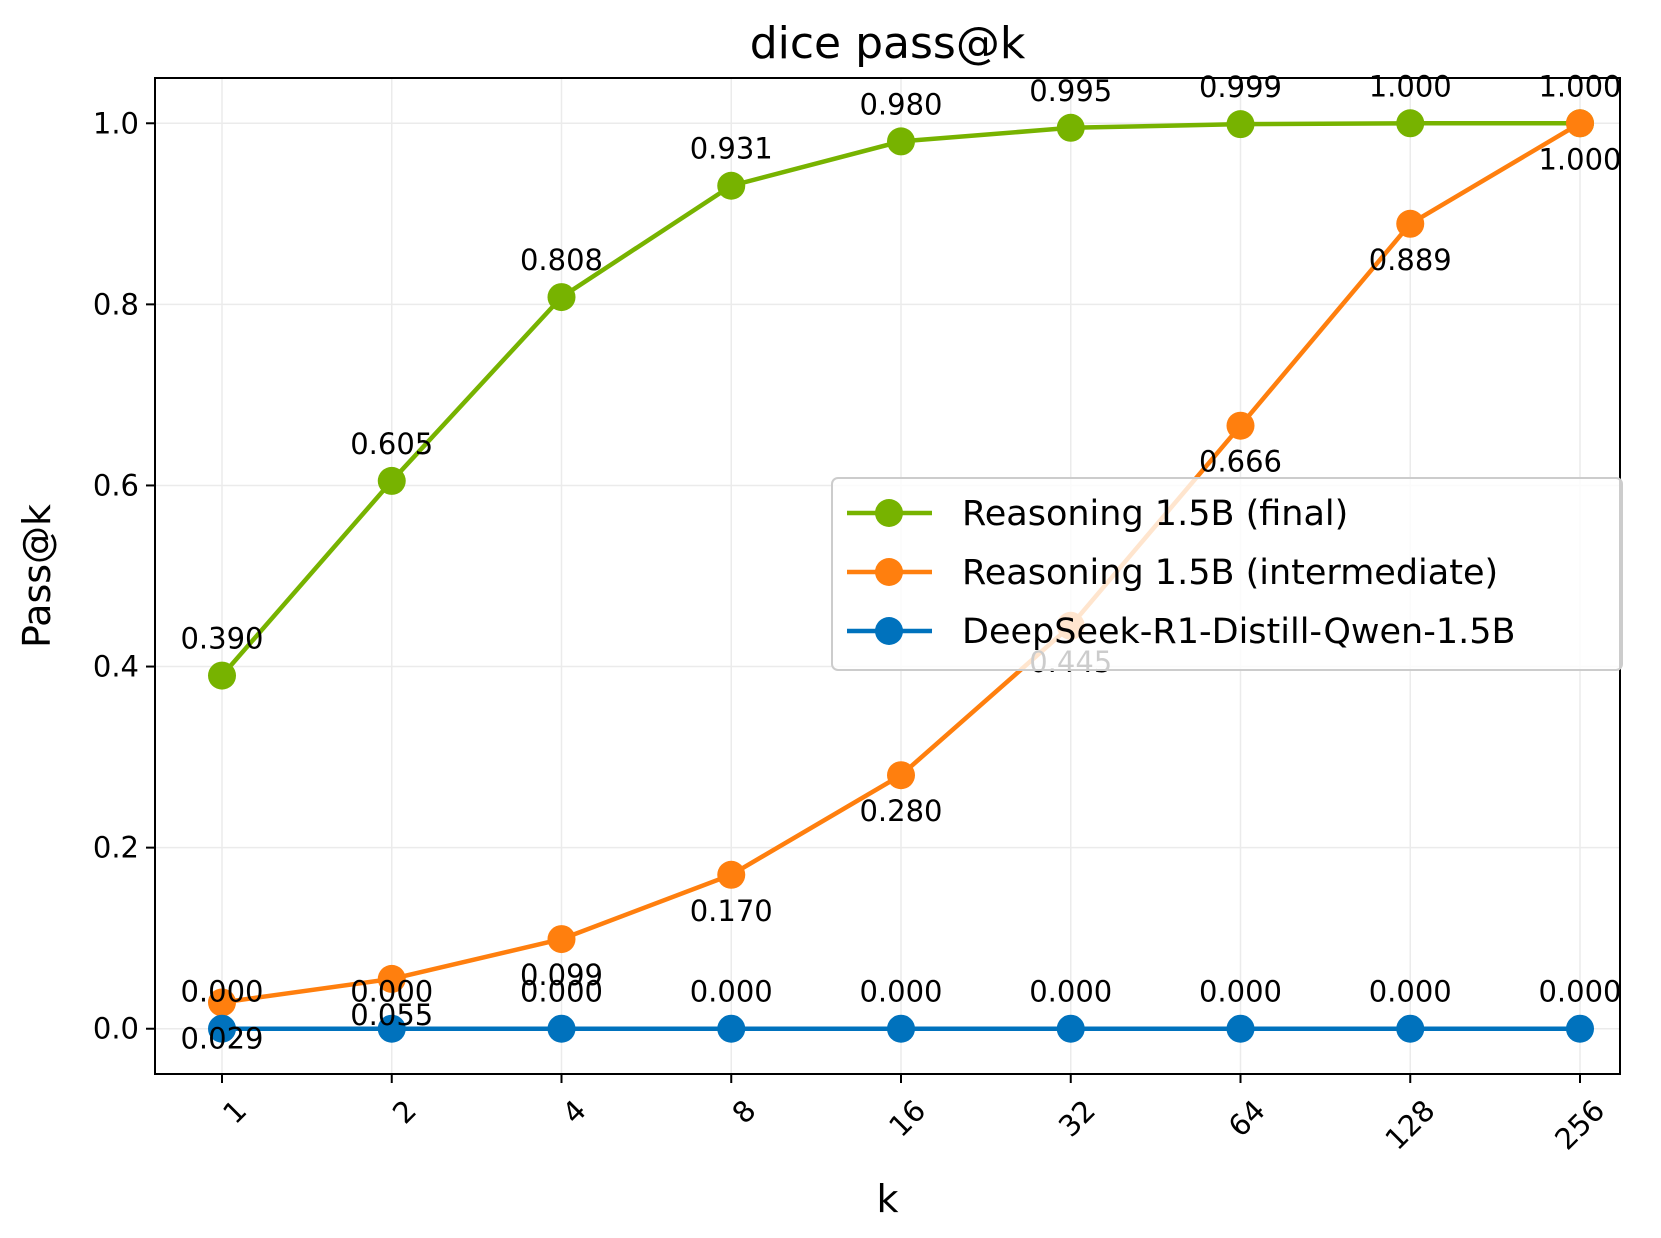  Describe the element at coordinates (116, 1029) in the screenshot. I see `y-tick-label: 0.0` at that location.